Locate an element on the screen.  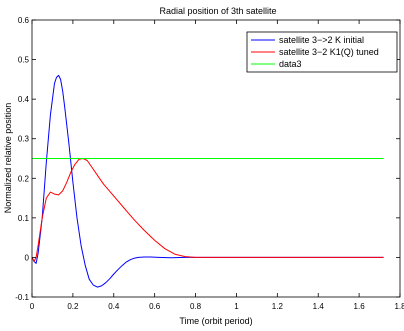
y-tick-label: 0.1 is located at coordinates (24, 218).